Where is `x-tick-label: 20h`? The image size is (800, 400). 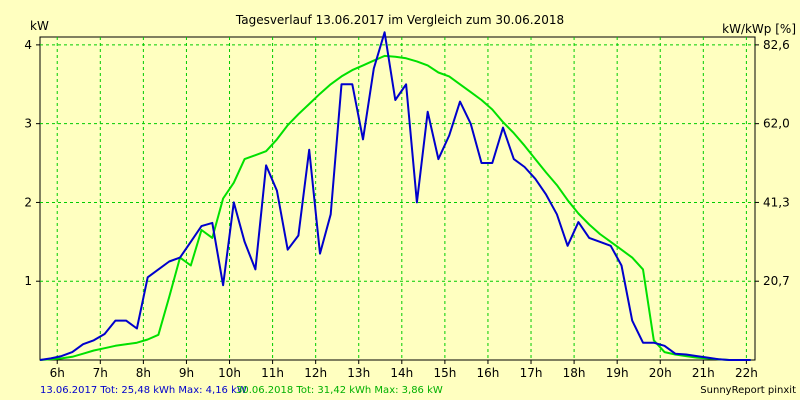
x-tick-label: 20h is located at coordinates (660, 373).